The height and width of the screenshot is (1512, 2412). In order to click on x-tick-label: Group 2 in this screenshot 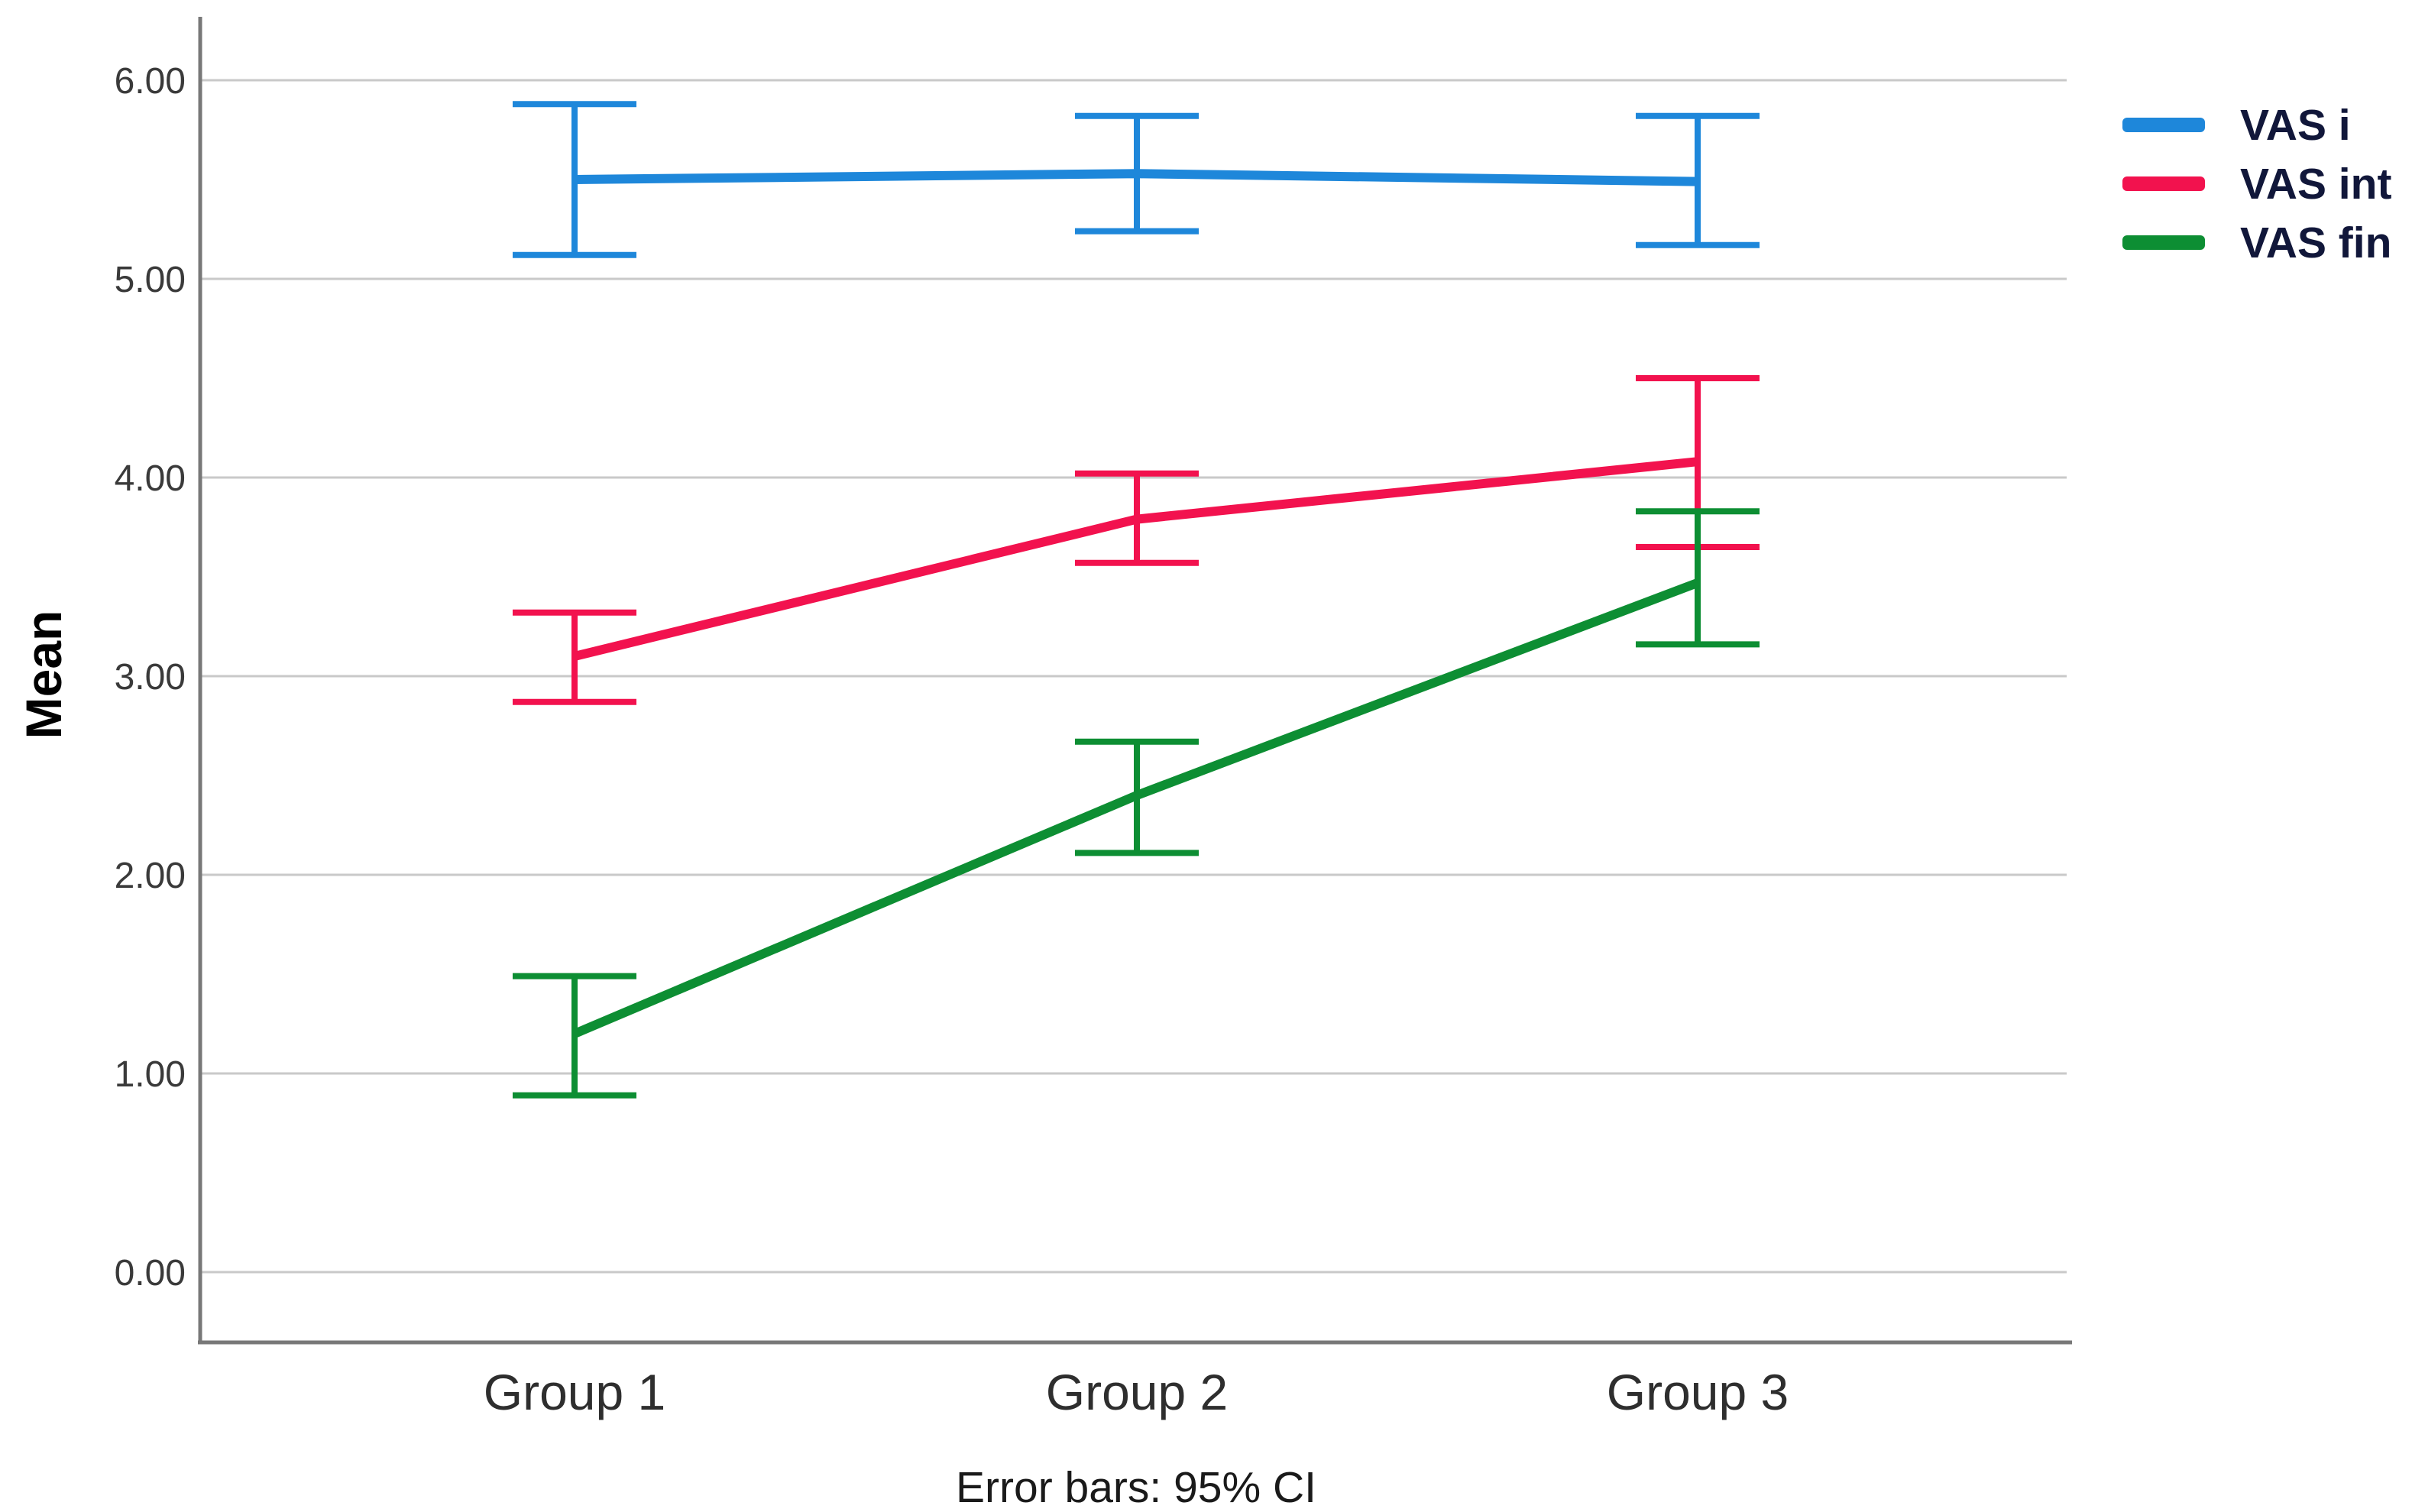, I will do `click(1137, 1392)`.